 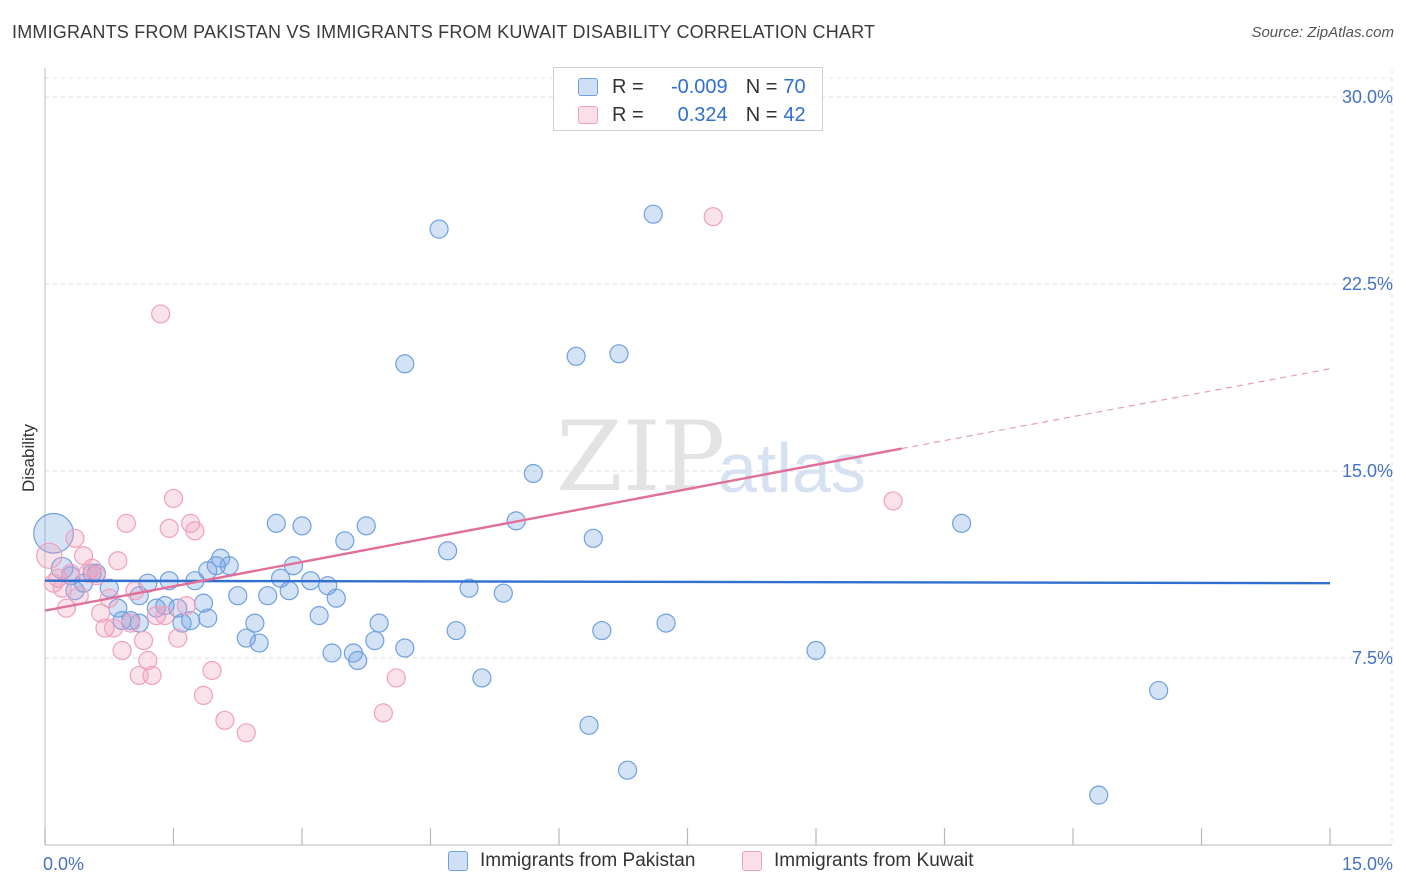 I want to click on y-tick-label: 30.0%, so click(x=1367, y=97).